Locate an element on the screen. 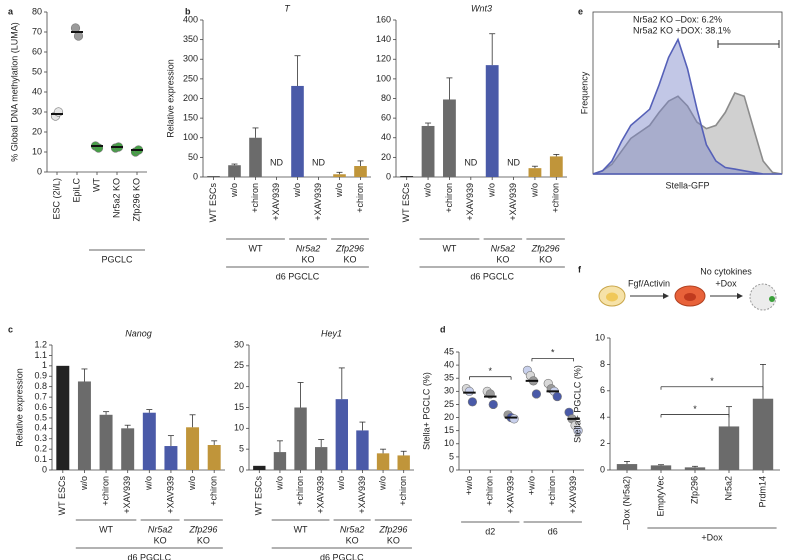 This screenshot has width=790, height=560. y-tick-label: 140 is located at coordinates (383, 39).